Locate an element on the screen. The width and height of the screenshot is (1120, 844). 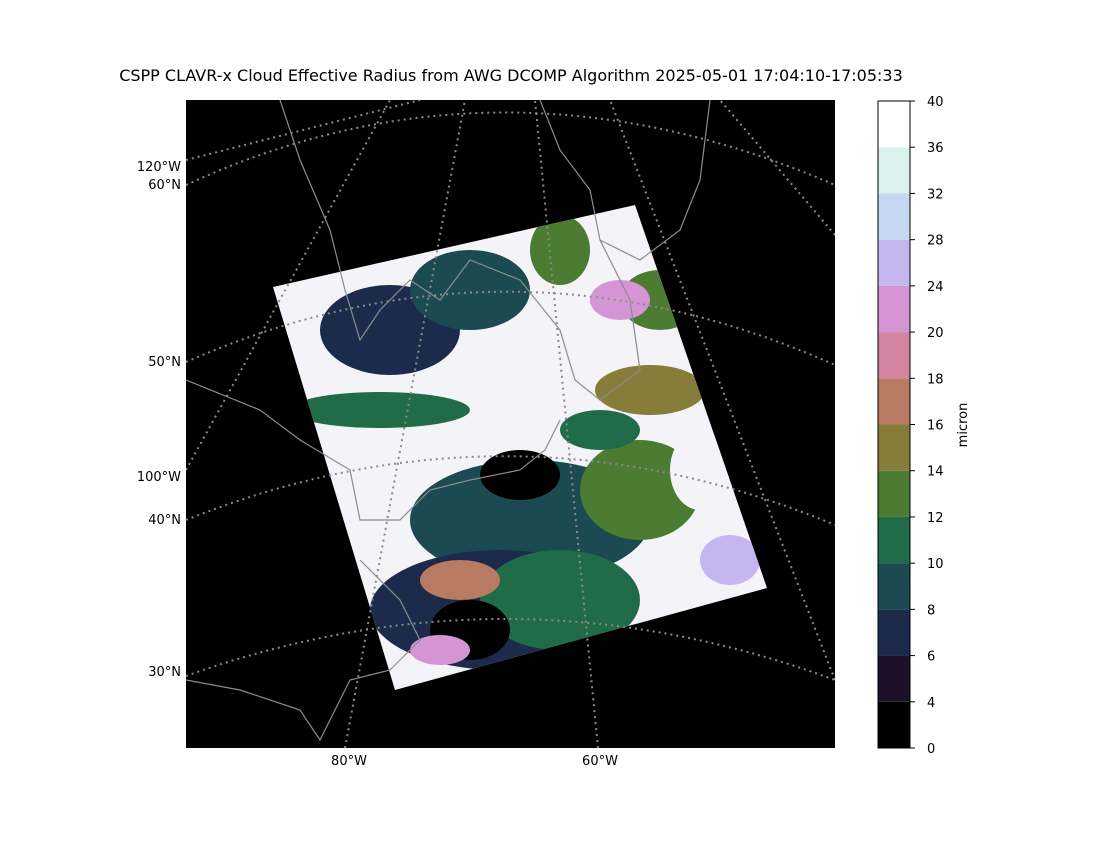
graticule-label: 80°W is located at coordinates (349, 761).